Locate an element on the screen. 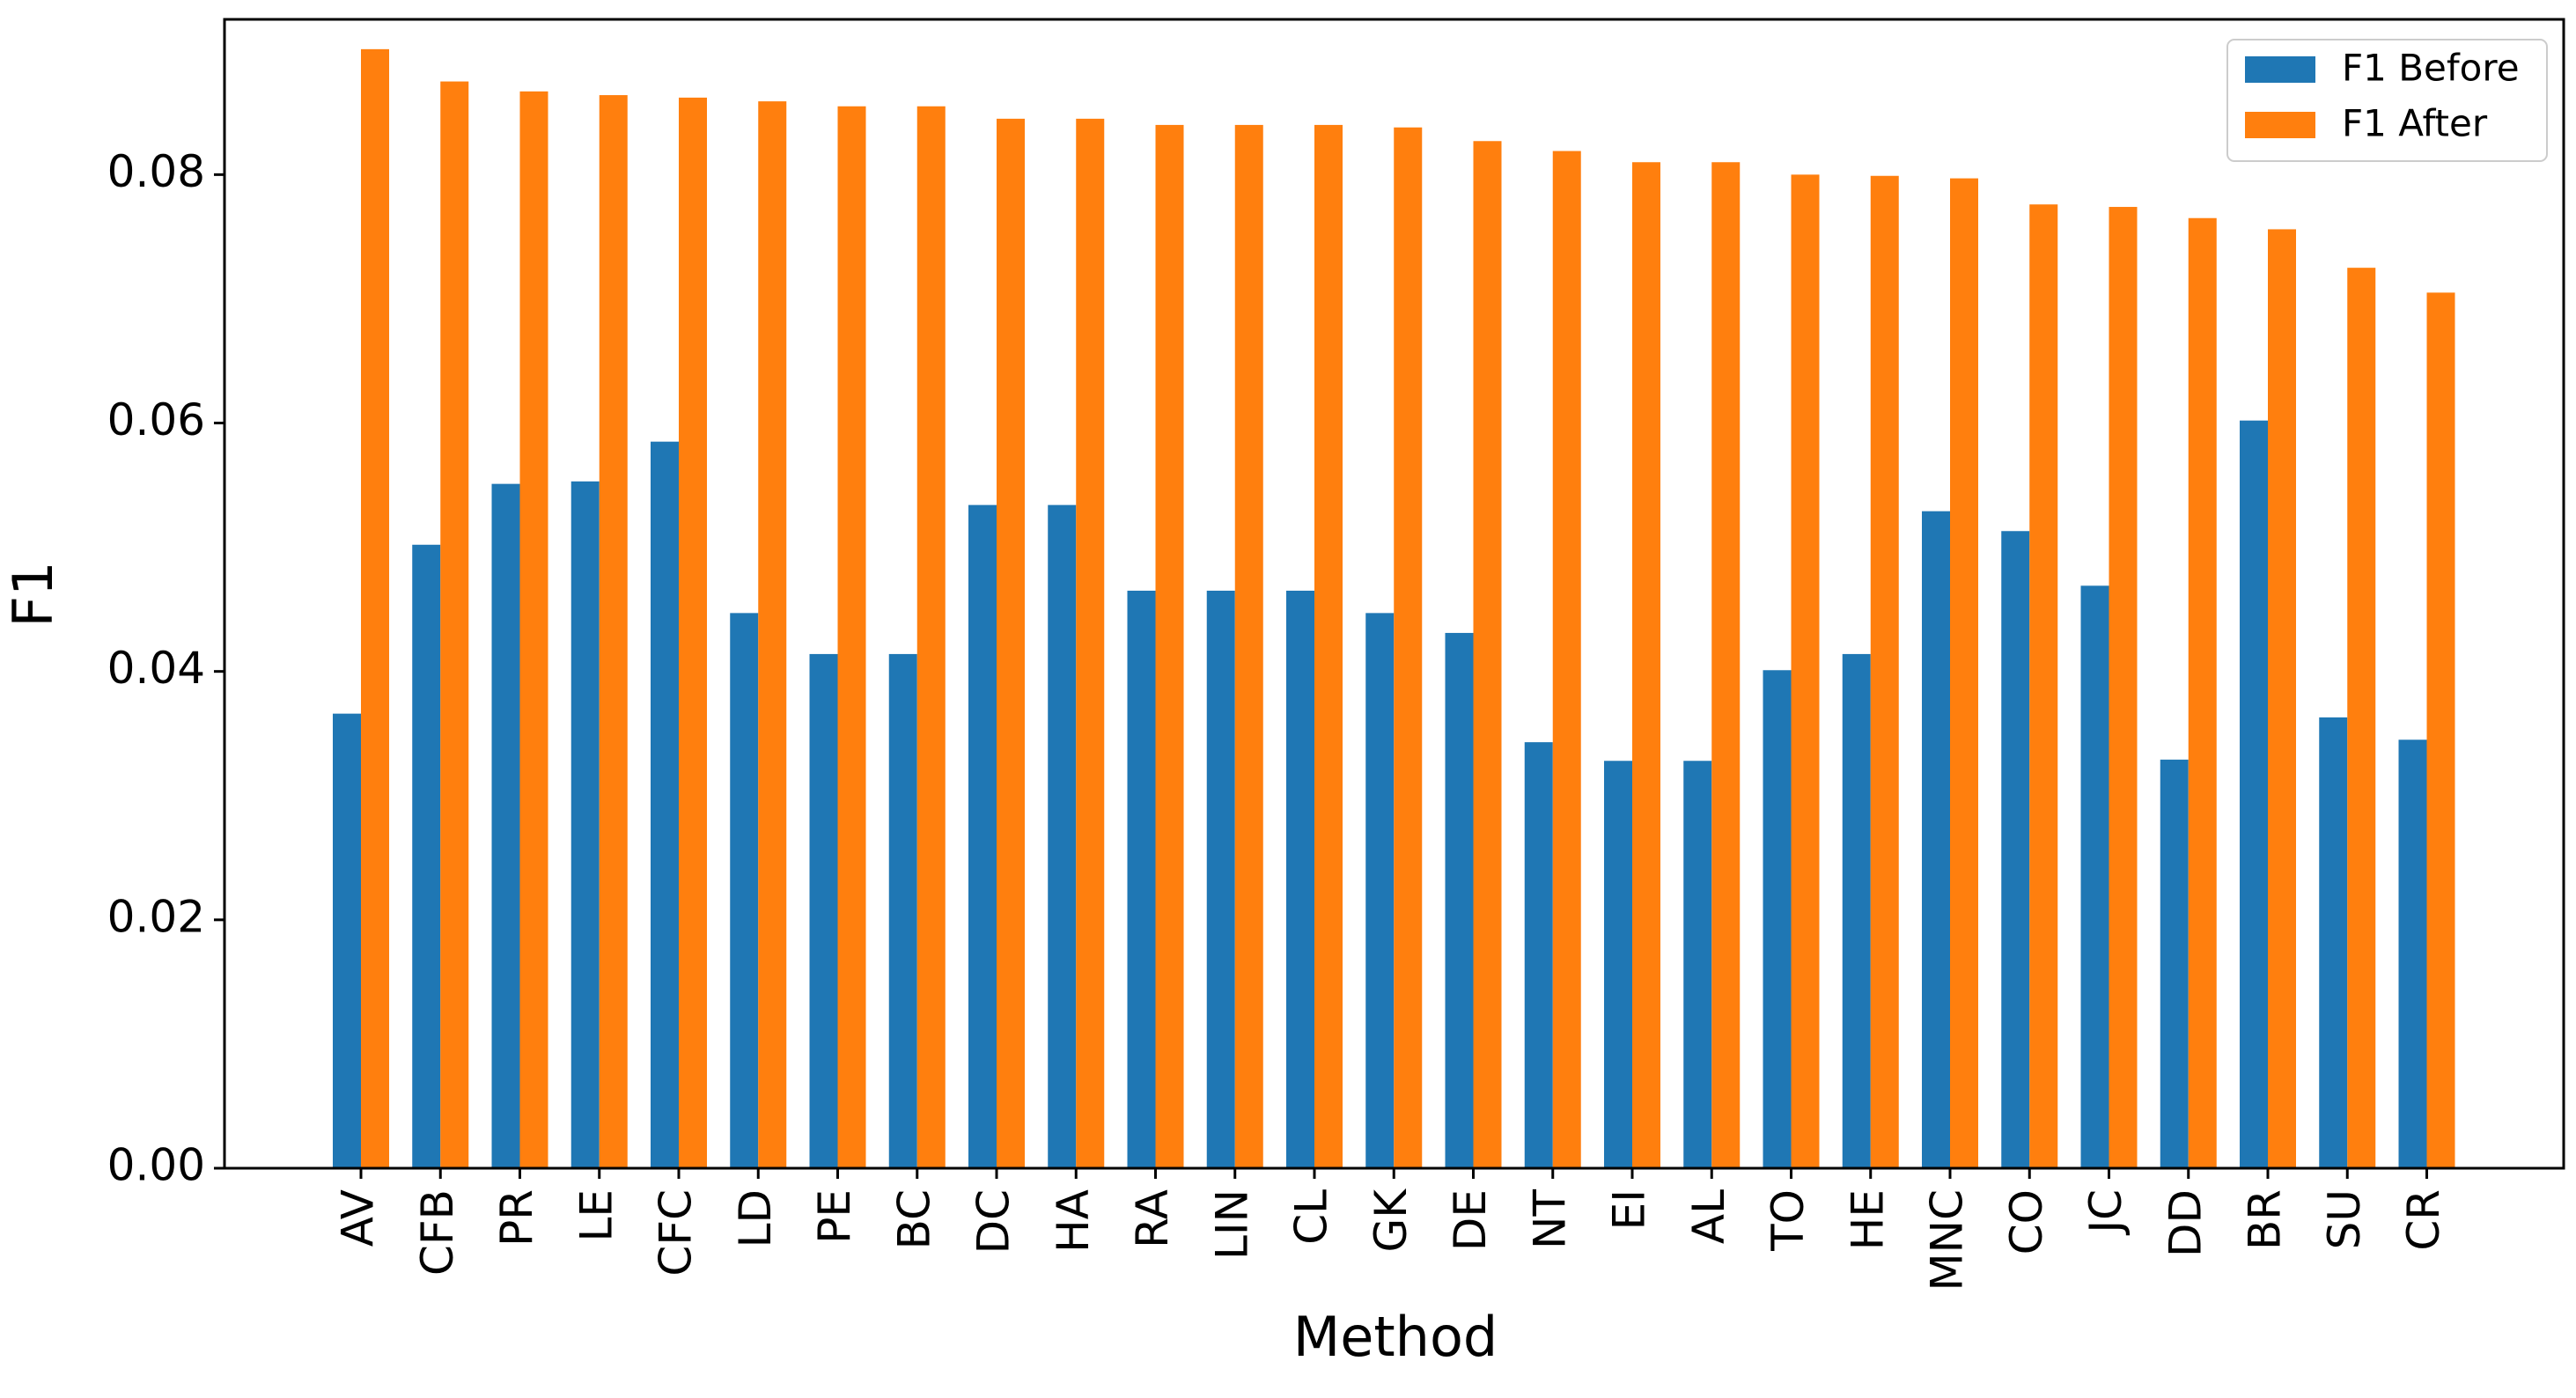 The width and height of the screenshot is (2576, 1398). x-tick-label-dd: DD is located at coordinates (2186, 1223).